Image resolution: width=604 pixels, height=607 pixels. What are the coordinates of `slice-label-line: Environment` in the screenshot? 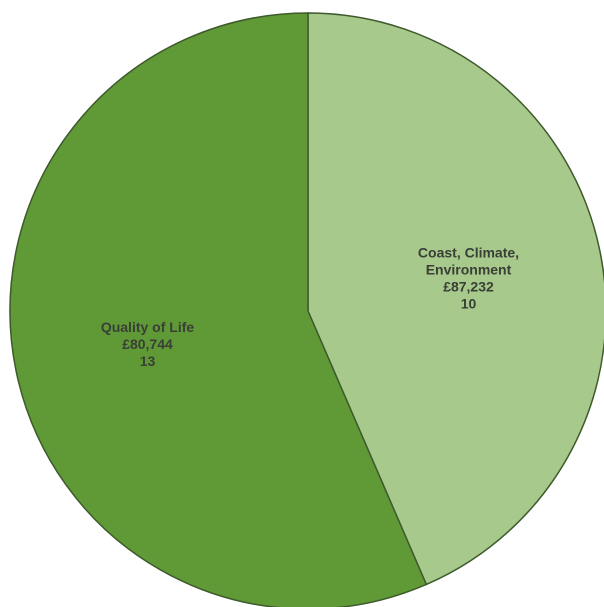 It's located at (469, 269).